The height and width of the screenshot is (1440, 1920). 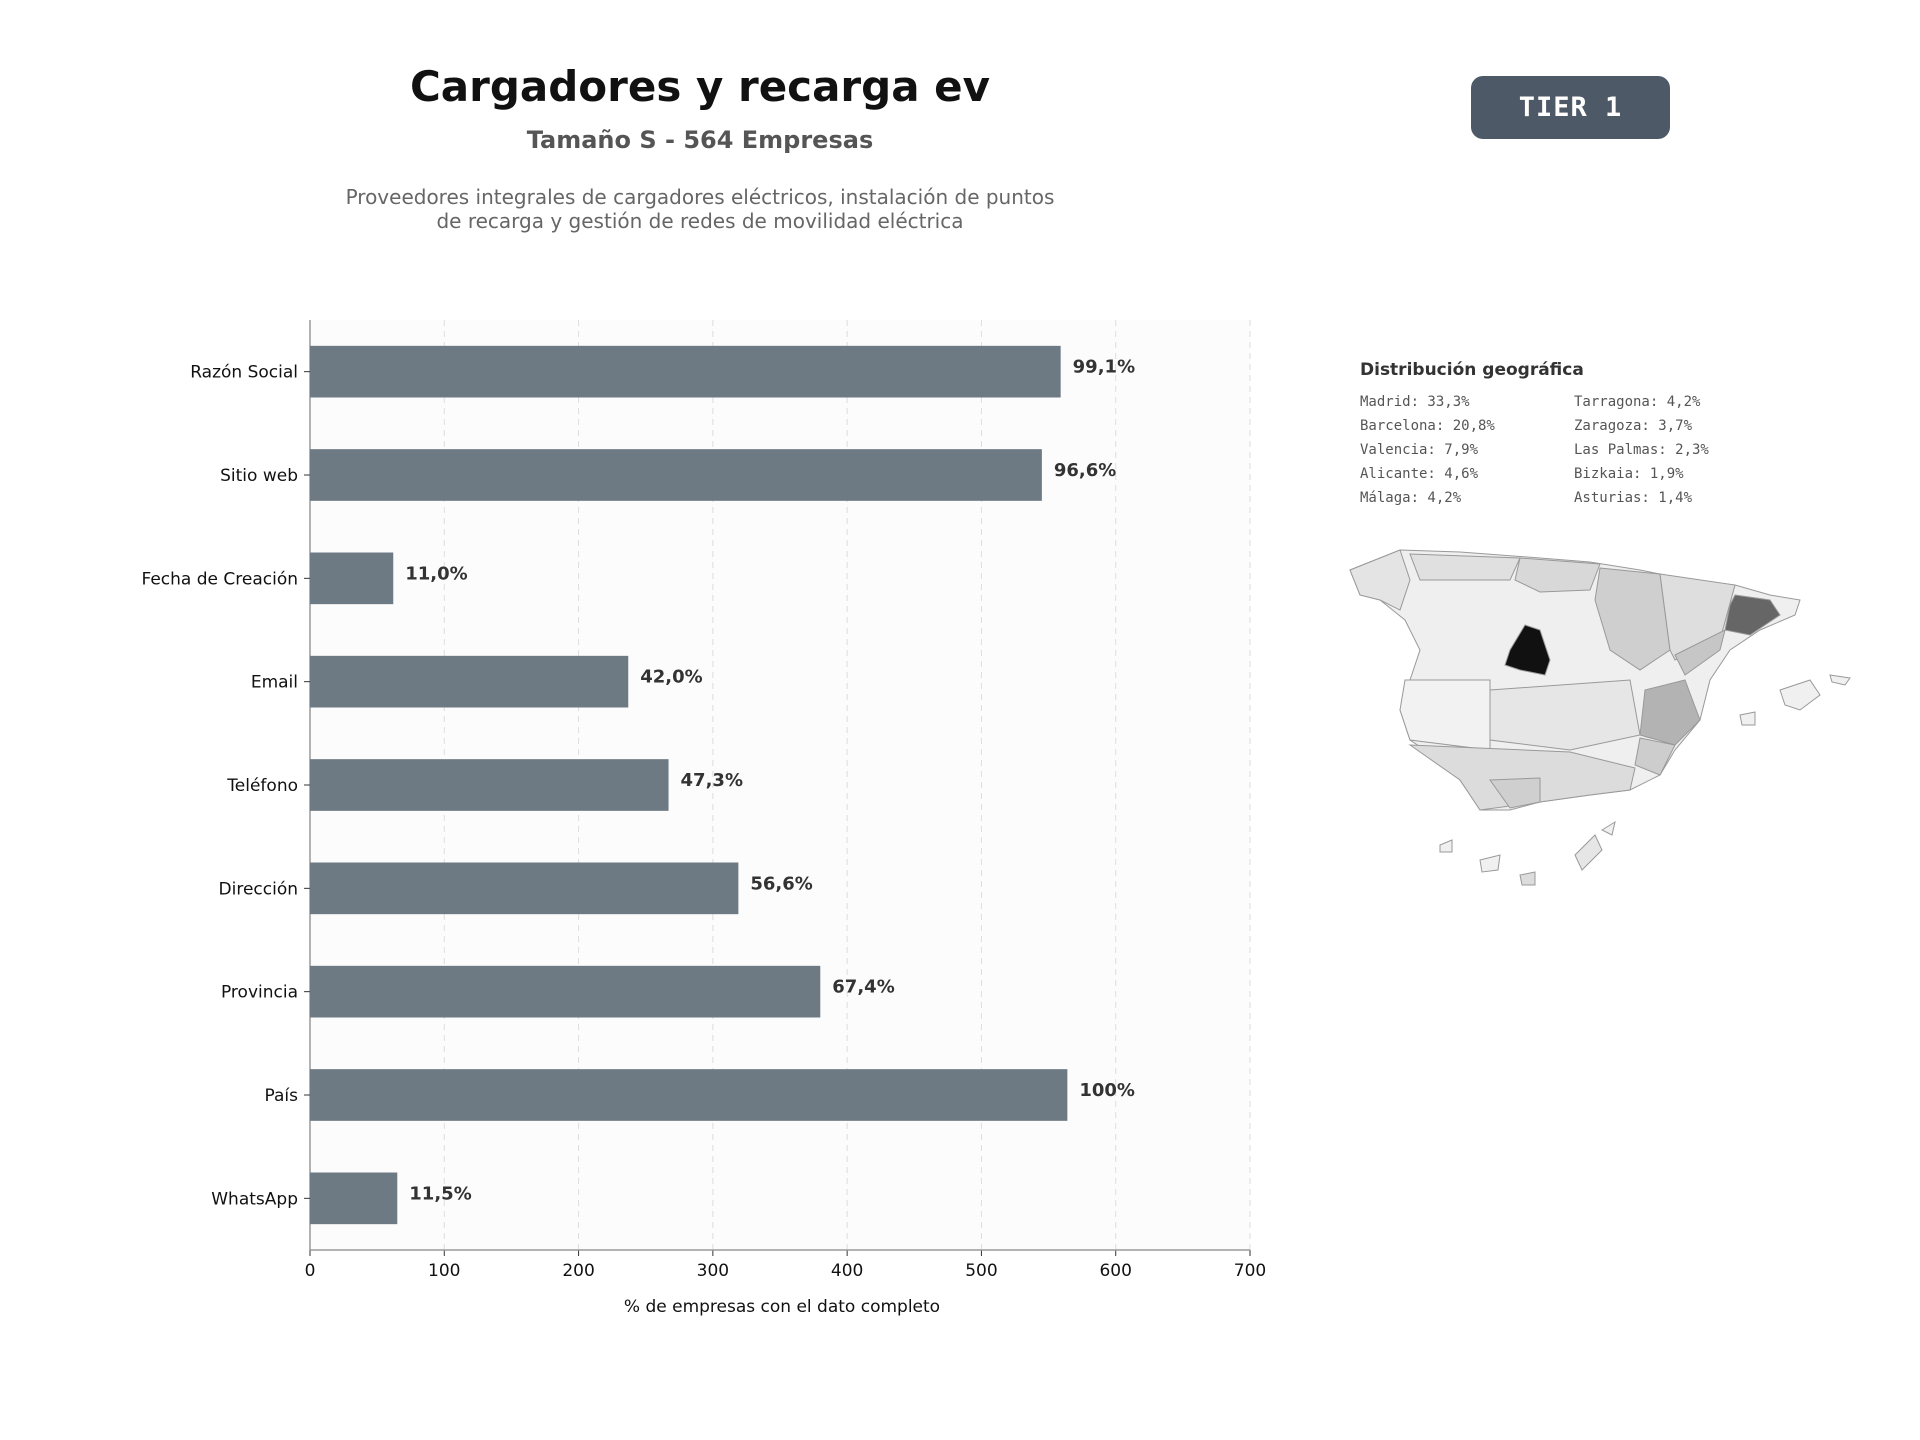 I want to click on data-label: 11,5%, so click(x=440, y=1193).